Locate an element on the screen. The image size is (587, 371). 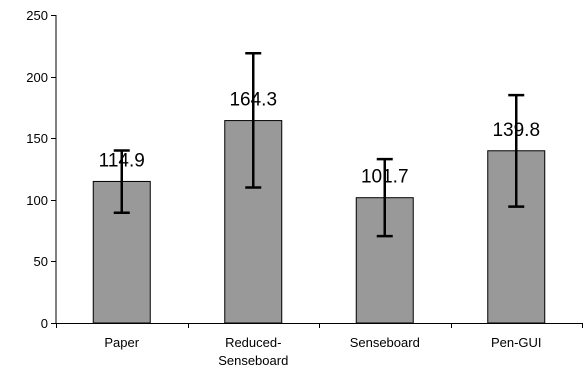
y-tick-label: 50 is located at coordinates (41, 261).